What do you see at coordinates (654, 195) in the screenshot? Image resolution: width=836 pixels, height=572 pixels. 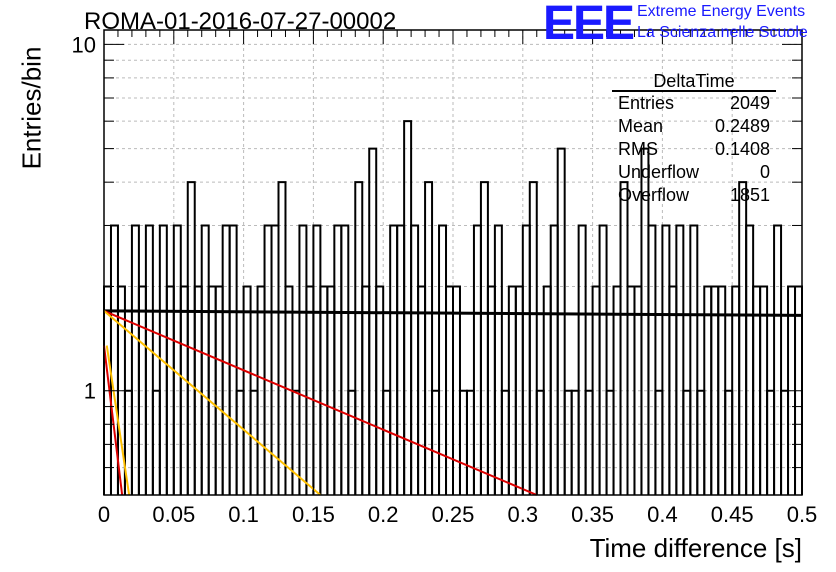 I see `stats-key: Overflow` at bounding box center [654, 195].